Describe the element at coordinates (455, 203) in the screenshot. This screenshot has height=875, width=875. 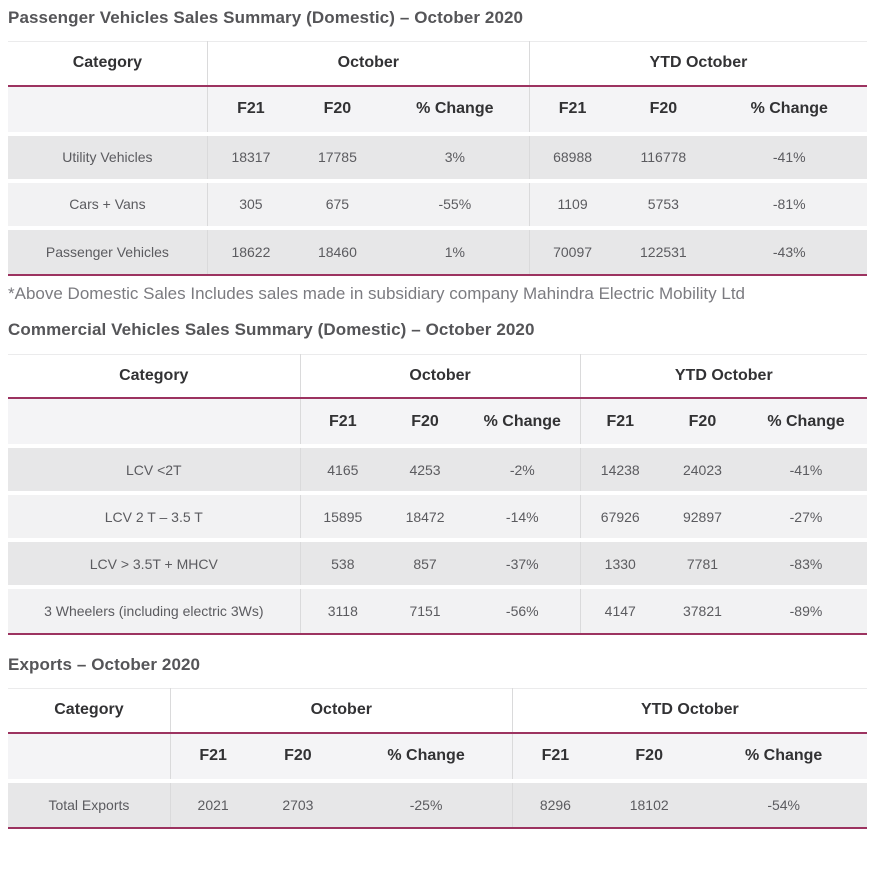
I see `cell-value: -55%` at that location.